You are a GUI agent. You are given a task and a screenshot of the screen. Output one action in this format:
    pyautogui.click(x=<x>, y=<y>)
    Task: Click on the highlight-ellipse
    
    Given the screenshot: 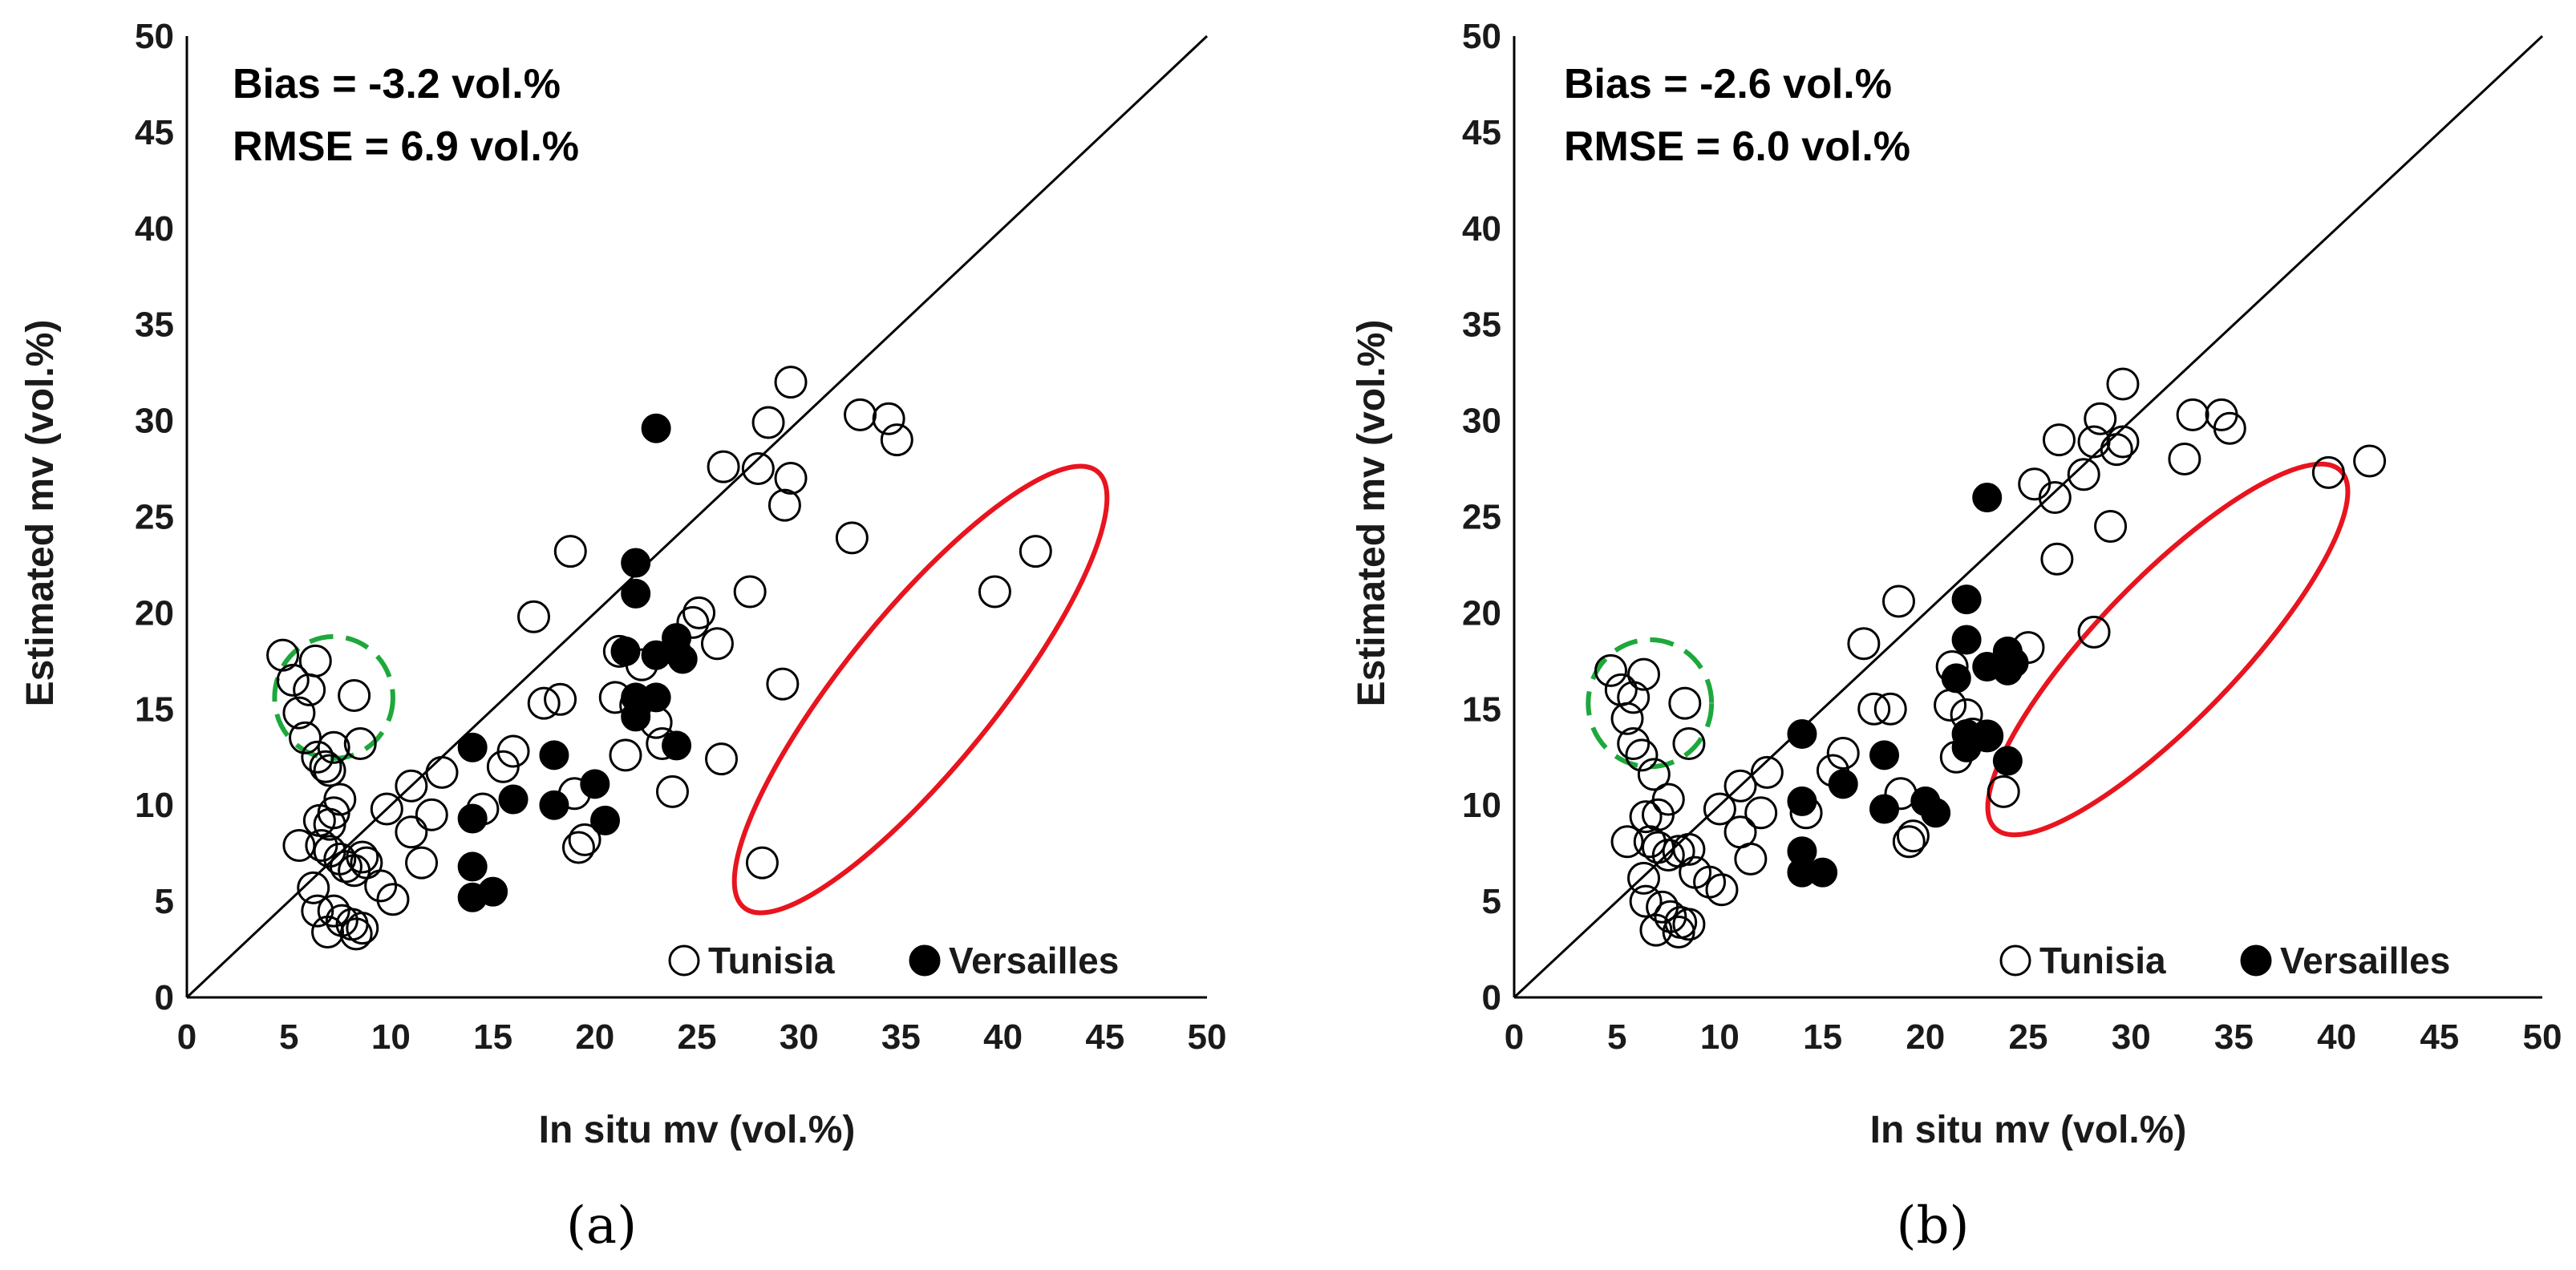 What is the action you would take?
    pyautogui.click(x=921, y=690)
    